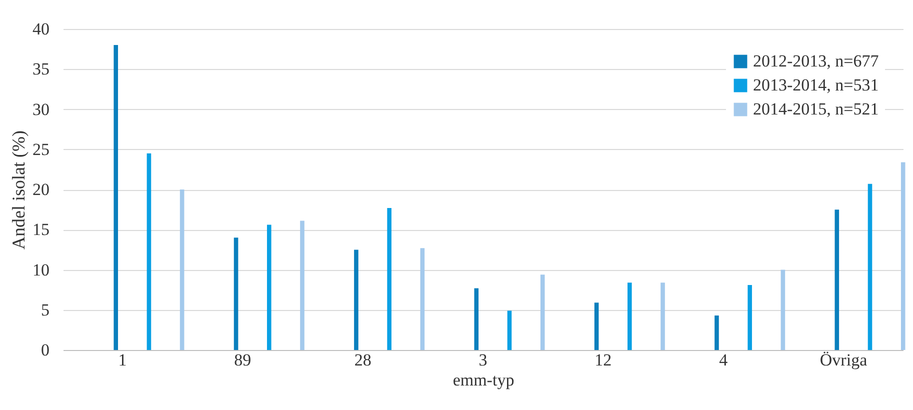  What do you see at coordinates (243, 360) in the screenshot?
I see `x-tick-label: 89` at bounding box center [243, 360].